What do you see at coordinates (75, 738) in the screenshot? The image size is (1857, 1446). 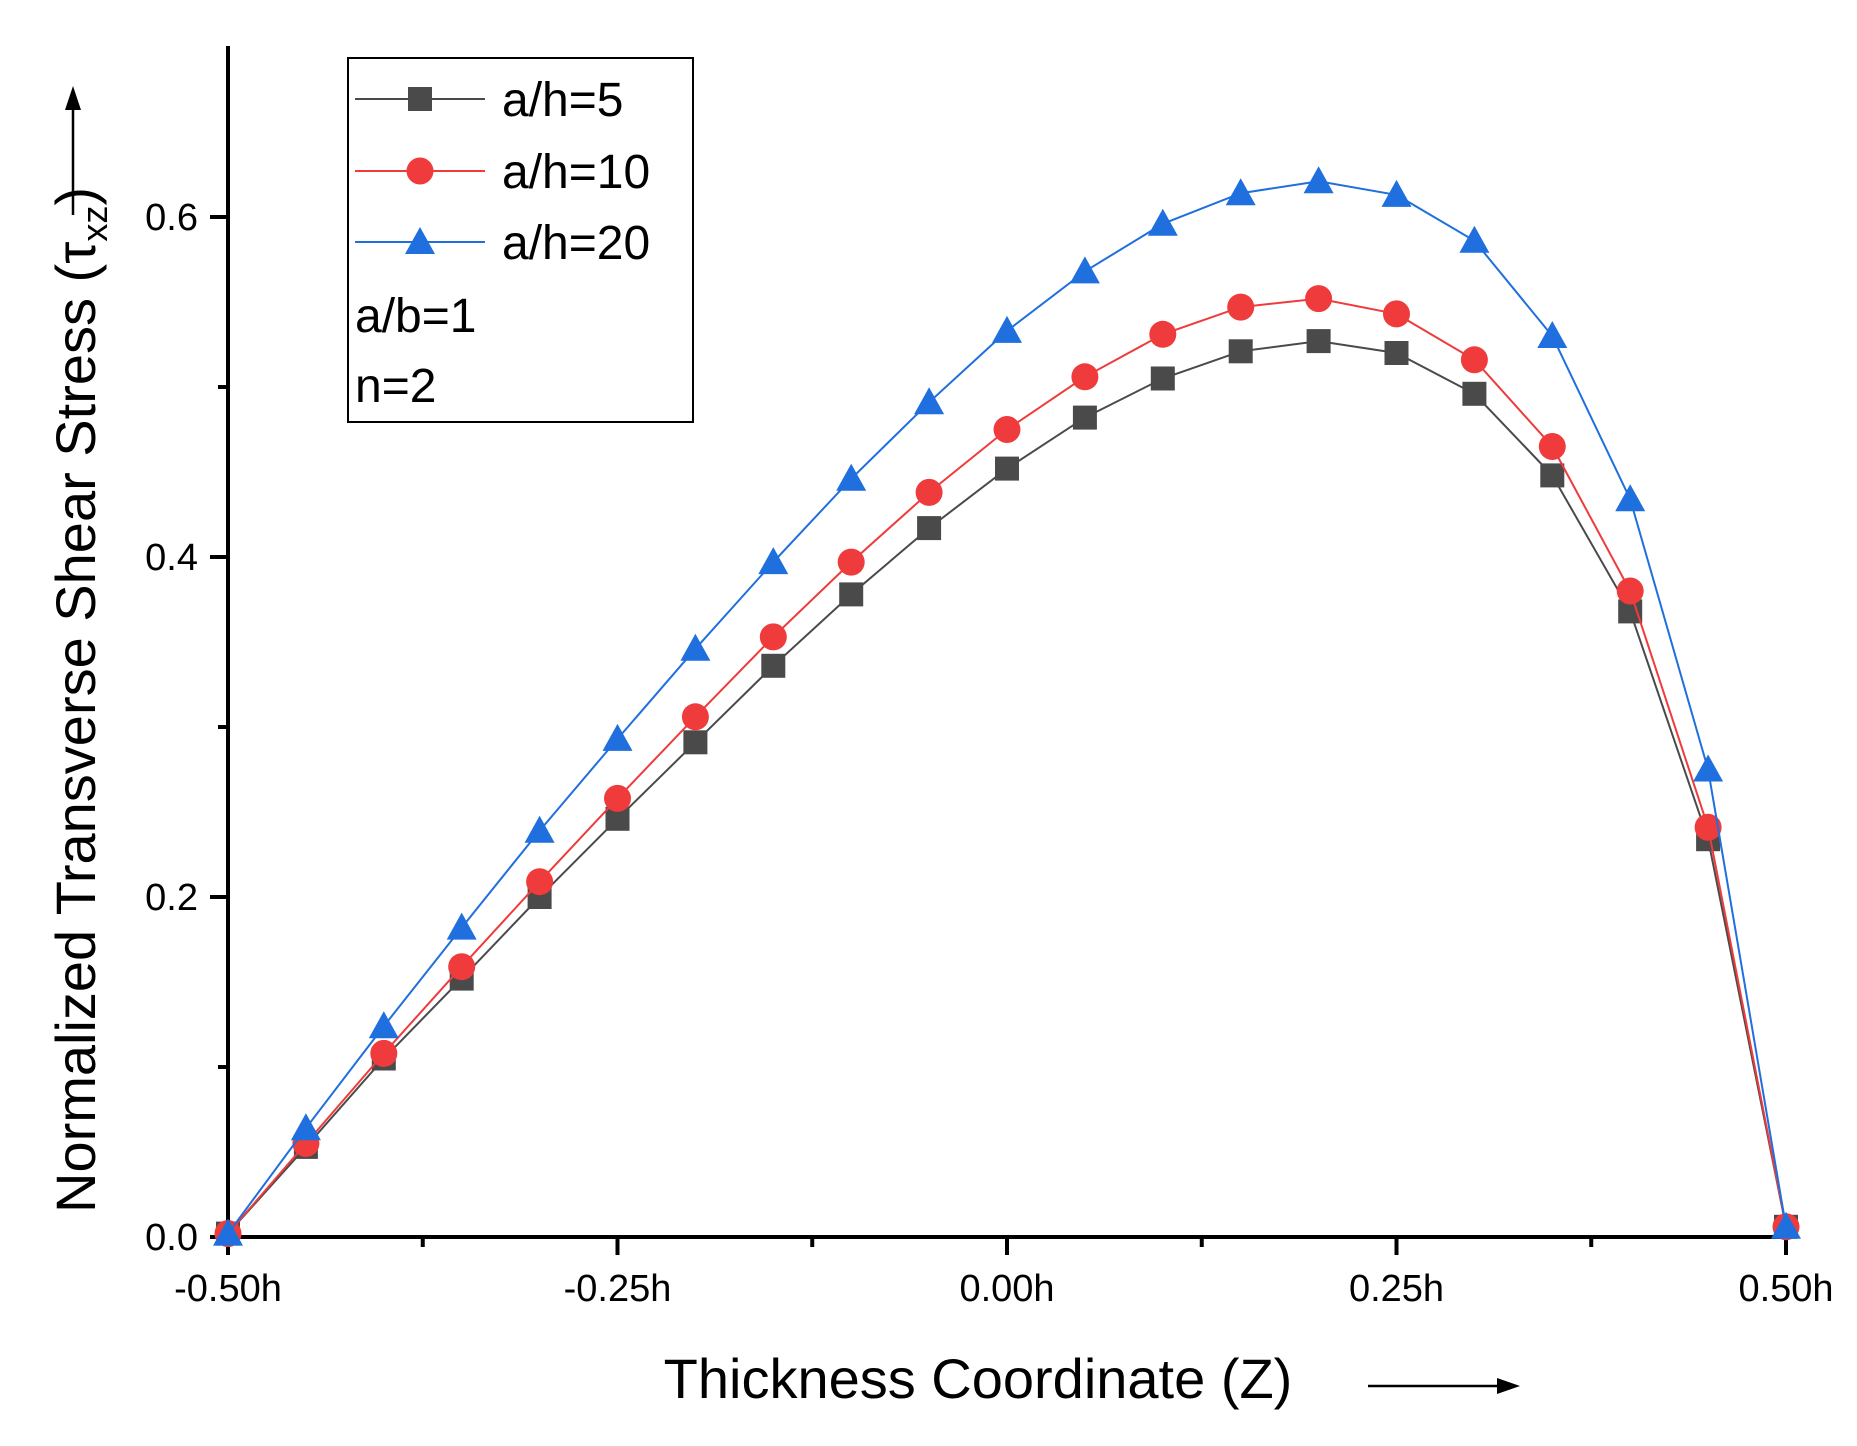 I see `y-axis-title-main: Normalized Transverse Shear Stress (` at bounding box center [75, 738].